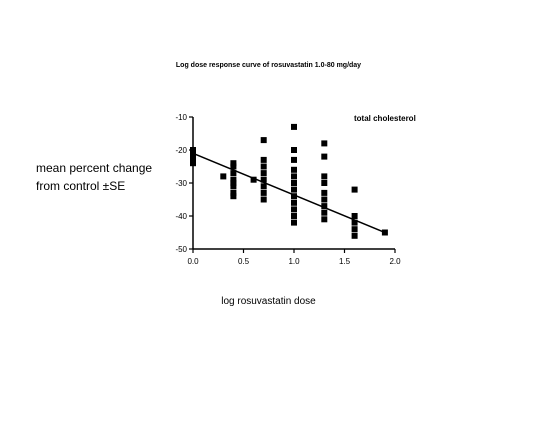 This screenshot has height=443, width=537. I want to click on fit-line-group, so click(289, 193).